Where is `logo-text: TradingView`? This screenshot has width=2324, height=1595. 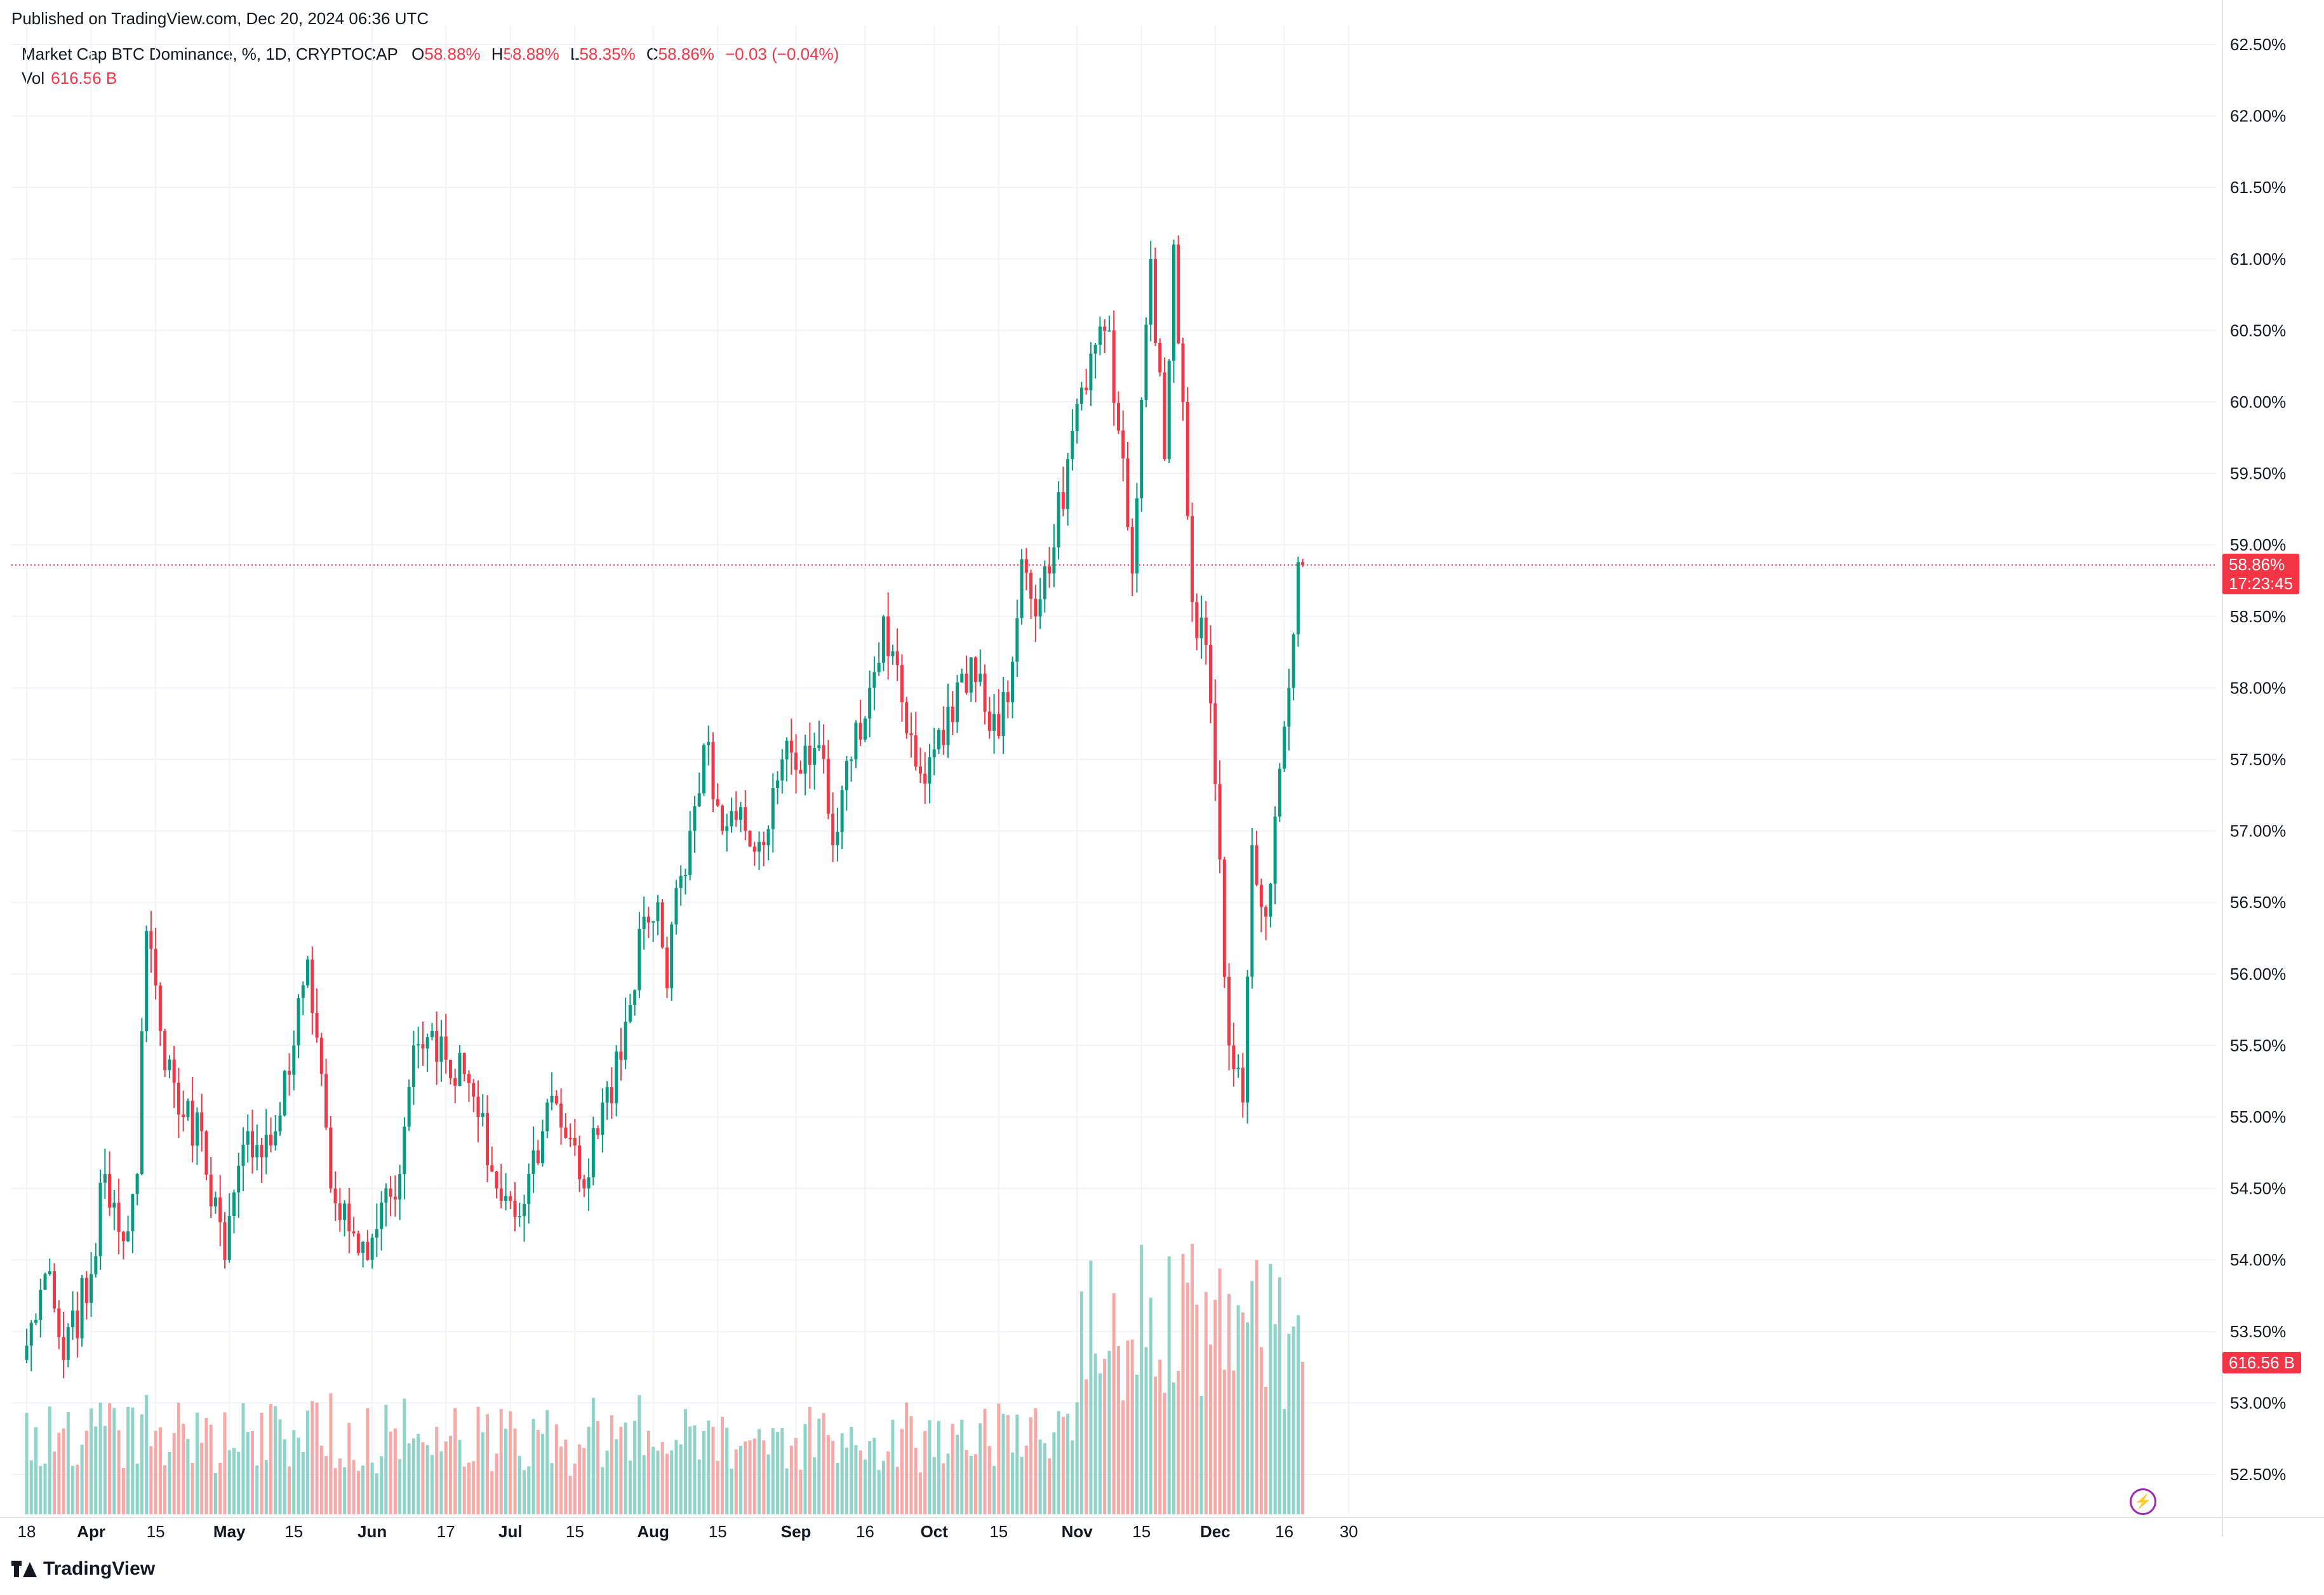
logo-text: TradingView is located at coordinates (99, 1568).